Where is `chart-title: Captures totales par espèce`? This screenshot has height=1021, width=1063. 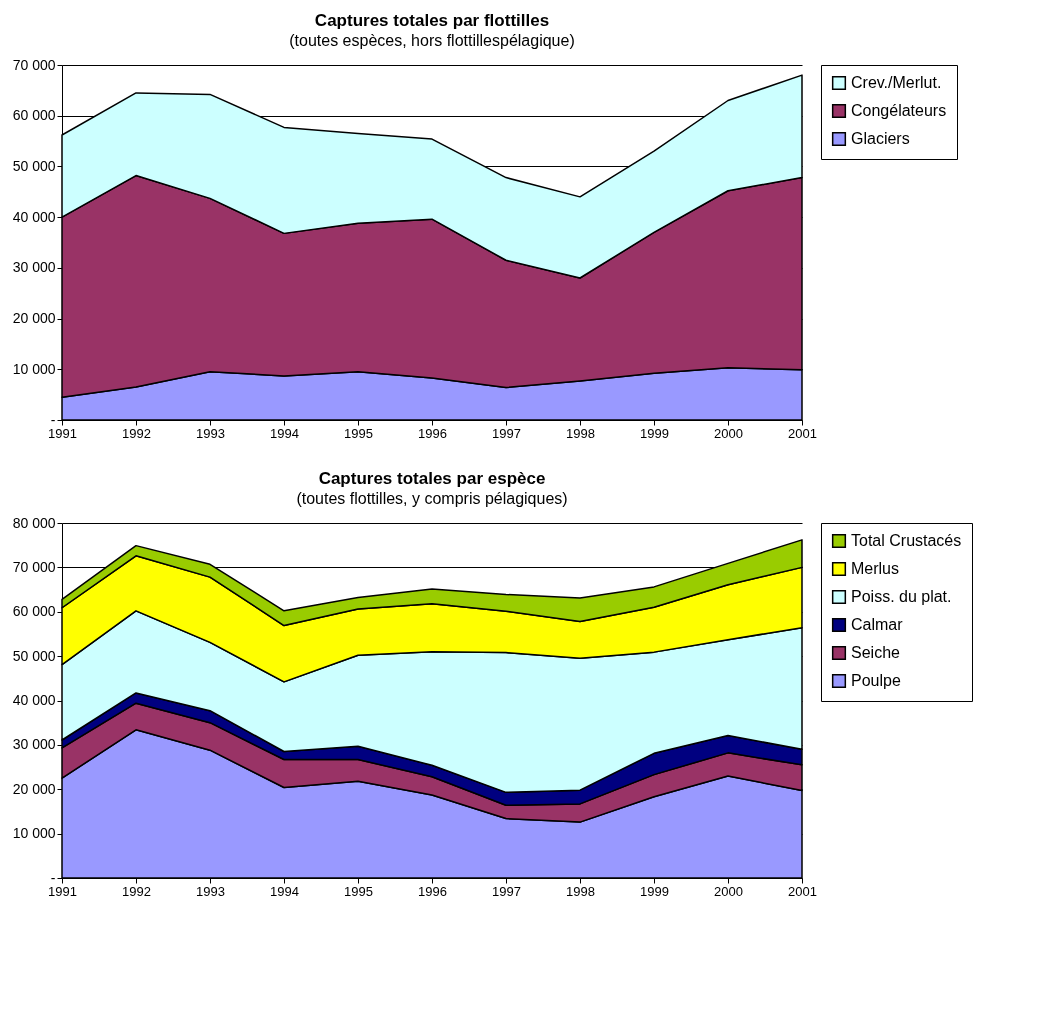
chart-title: Captures totales par espèce is located at coordinates (432, 478).